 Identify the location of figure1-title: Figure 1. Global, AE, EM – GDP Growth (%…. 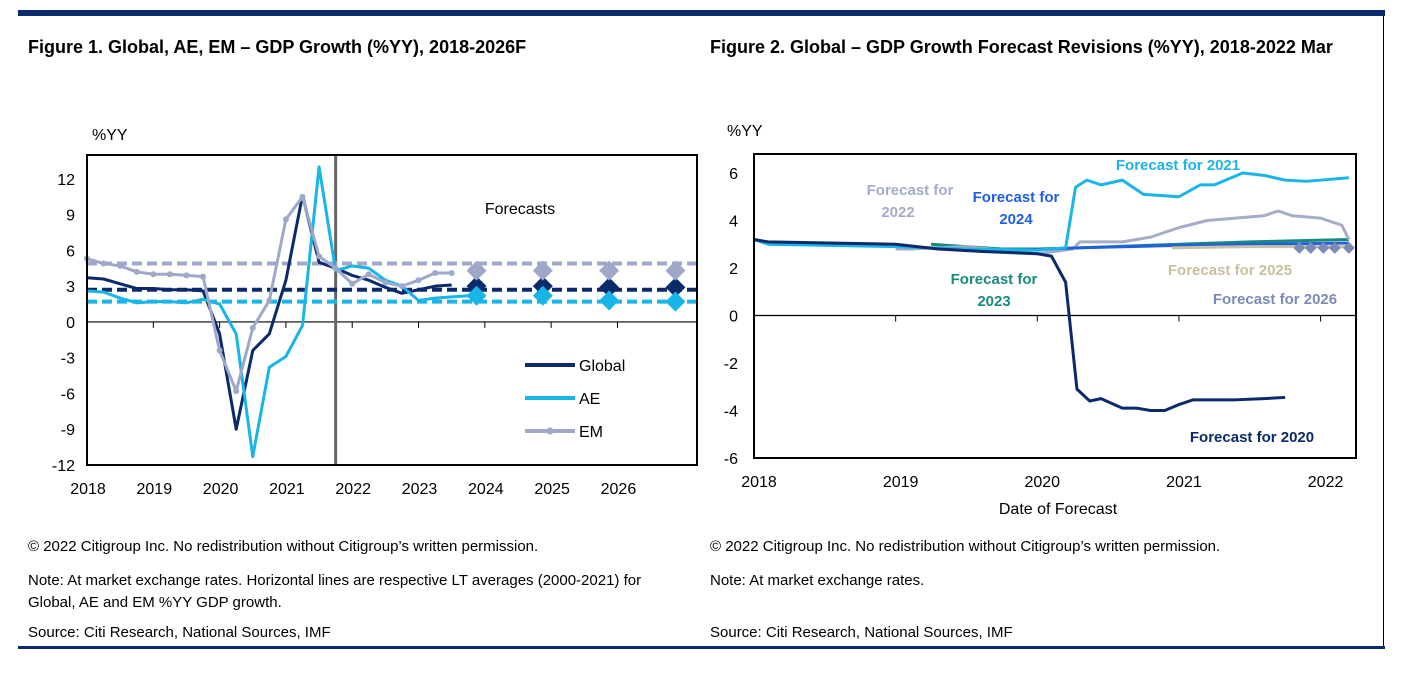
(277, 47).